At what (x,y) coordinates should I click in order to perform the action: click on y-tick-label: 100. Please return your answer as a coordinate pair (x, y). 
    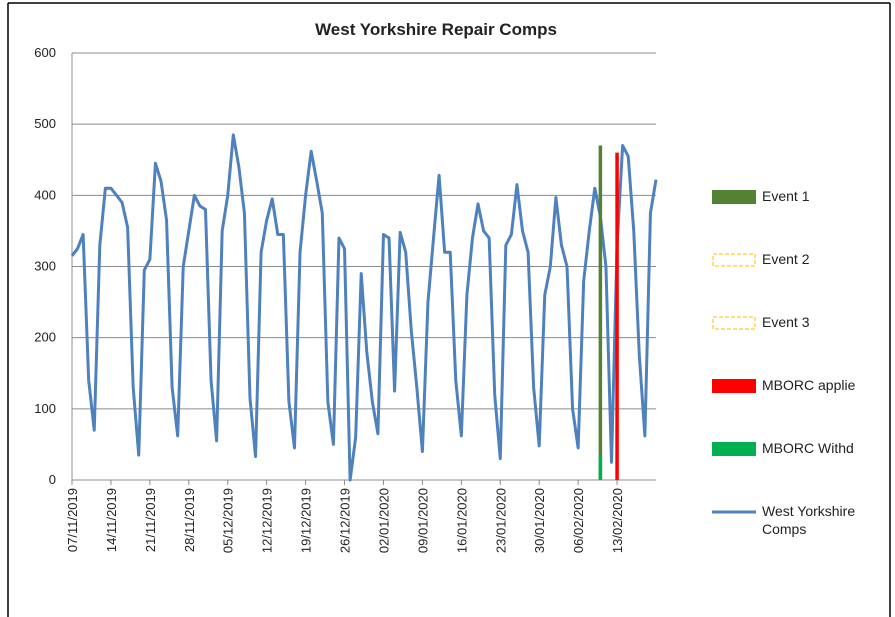
    Looking at the image, I should click on (45, 408).